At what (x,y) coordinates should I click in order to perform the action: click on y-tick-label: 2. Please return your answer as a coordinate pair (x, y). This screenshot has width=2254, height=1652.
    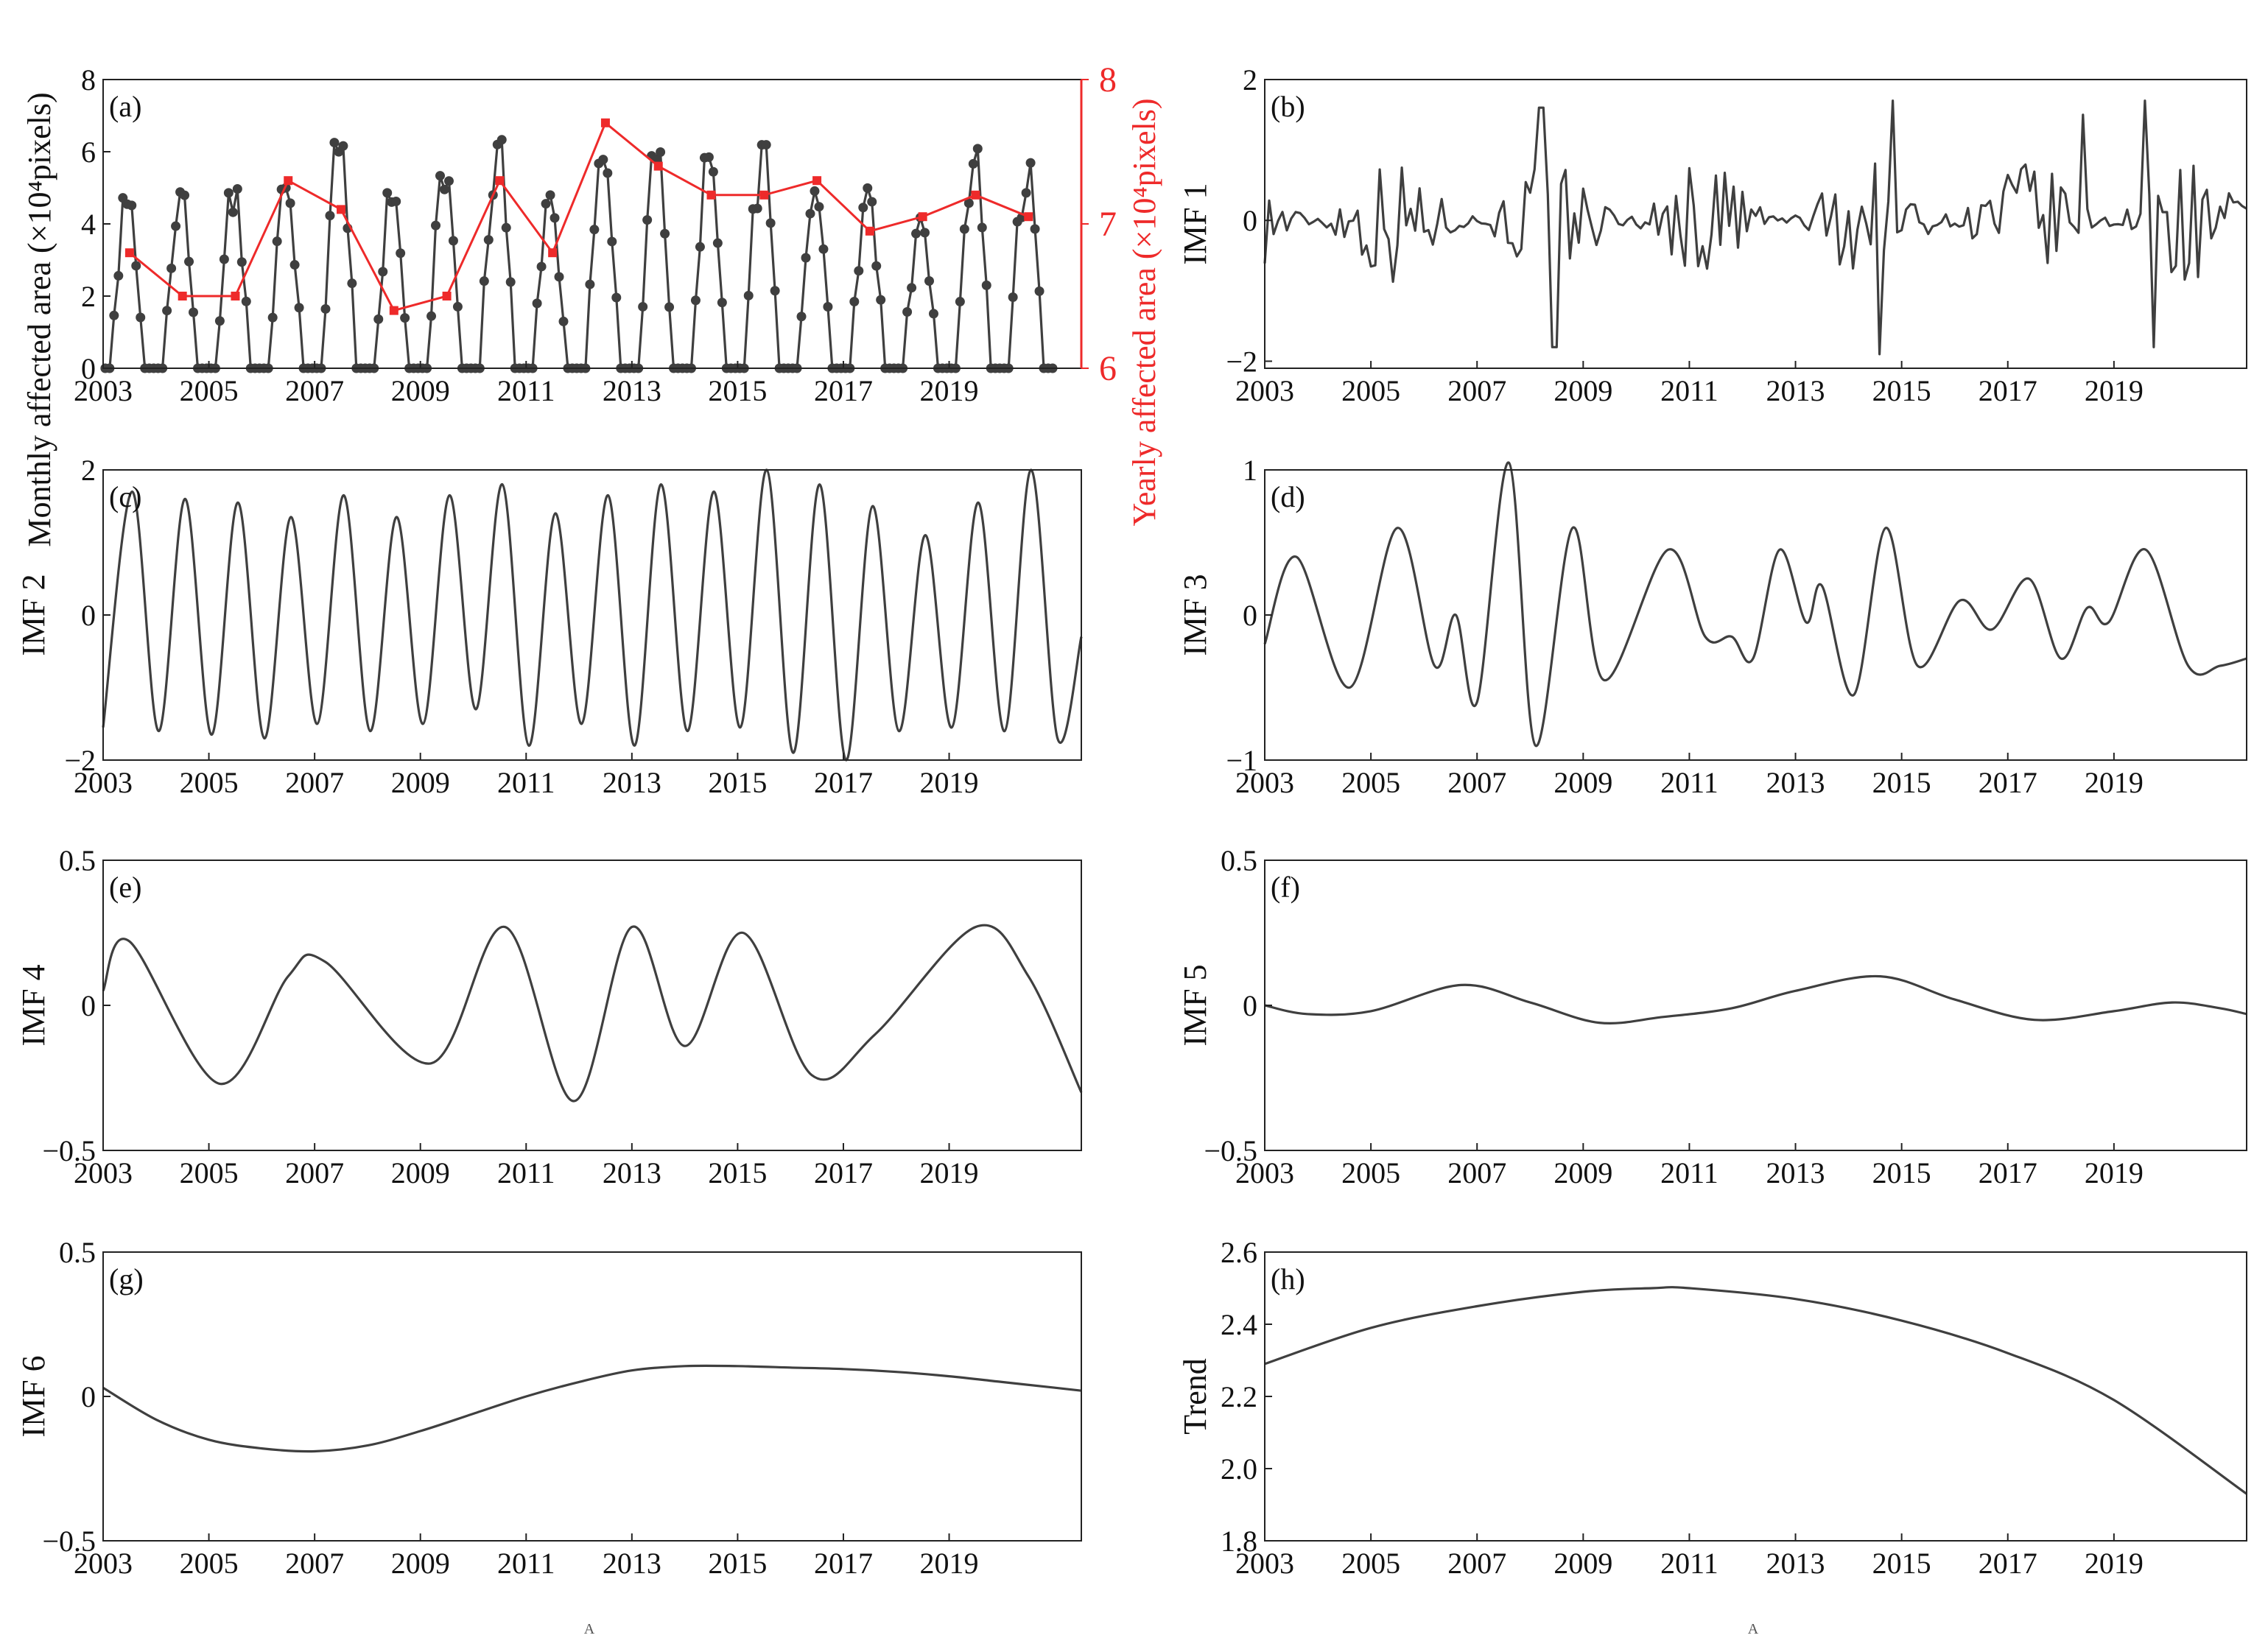
    Looking at the image, I should click on (89, 296).